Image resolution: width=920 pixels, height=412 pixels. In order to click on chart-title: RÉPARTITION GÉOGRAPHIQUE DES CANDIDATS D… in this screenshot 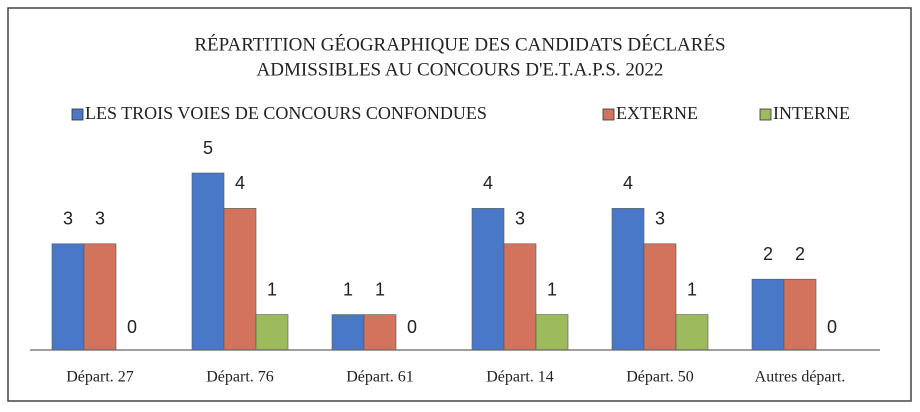, I will do `click(459, 44)`.